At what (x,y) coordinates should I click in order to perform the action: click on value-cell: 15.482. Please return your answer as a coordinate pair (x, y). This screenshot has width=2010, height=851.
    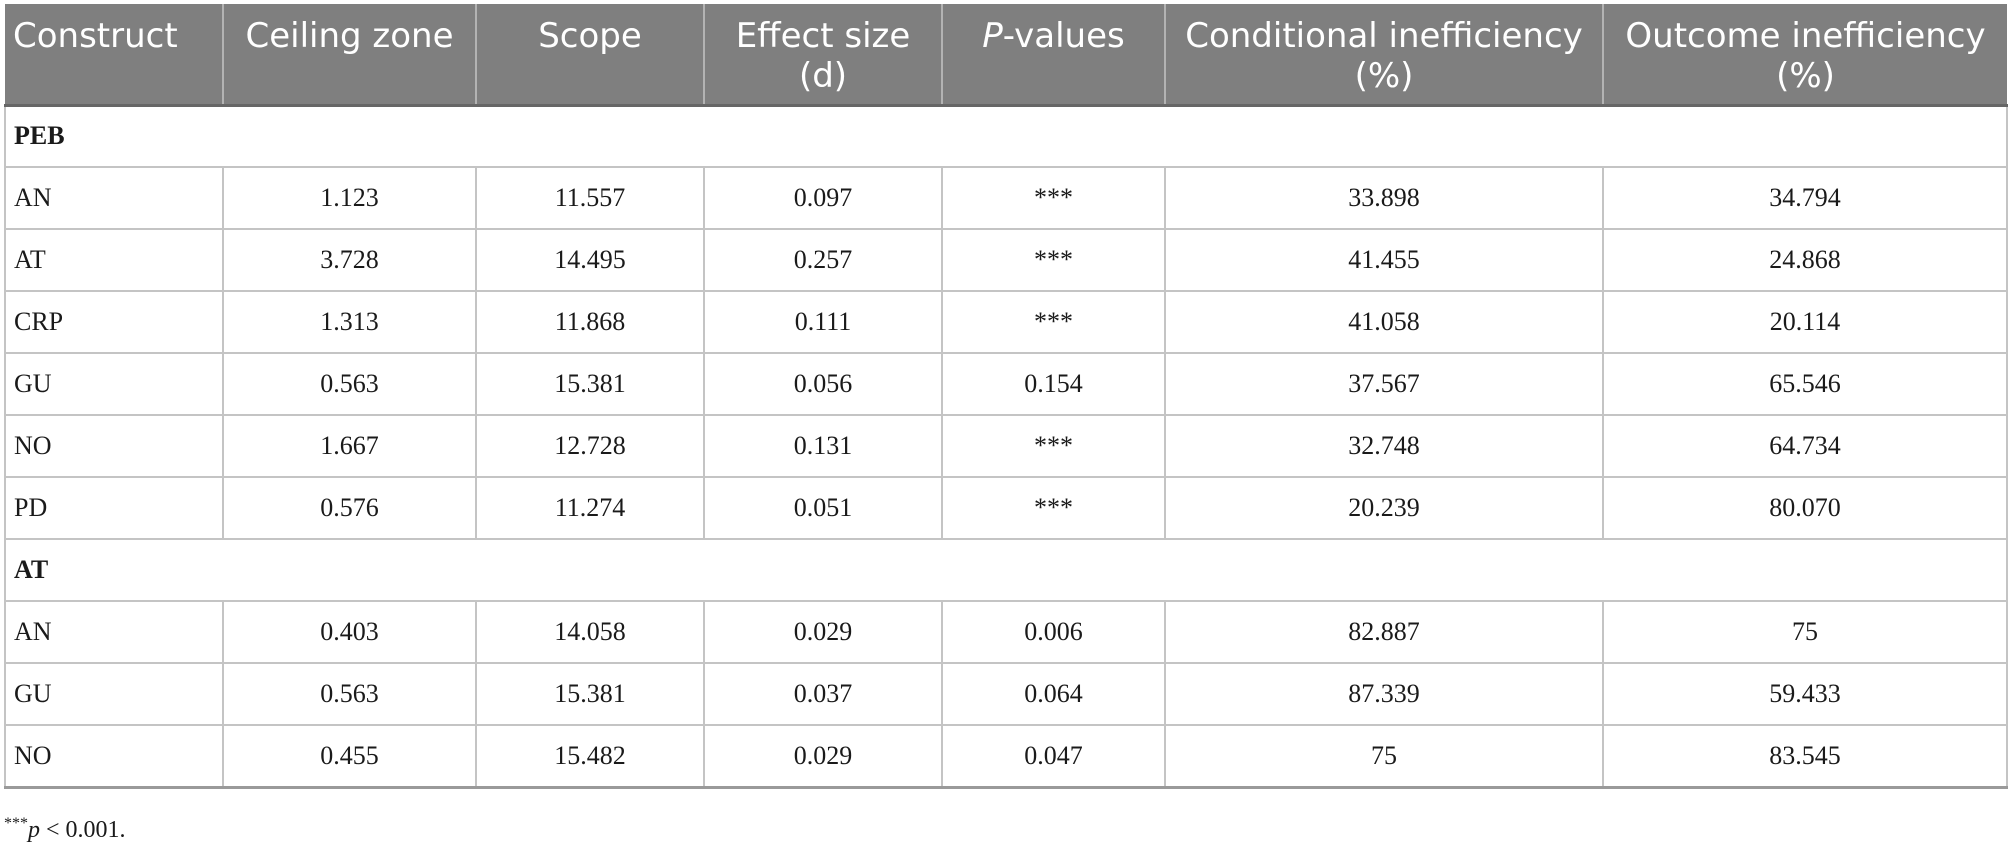
    Looking at the image, I should click on (590, 756).